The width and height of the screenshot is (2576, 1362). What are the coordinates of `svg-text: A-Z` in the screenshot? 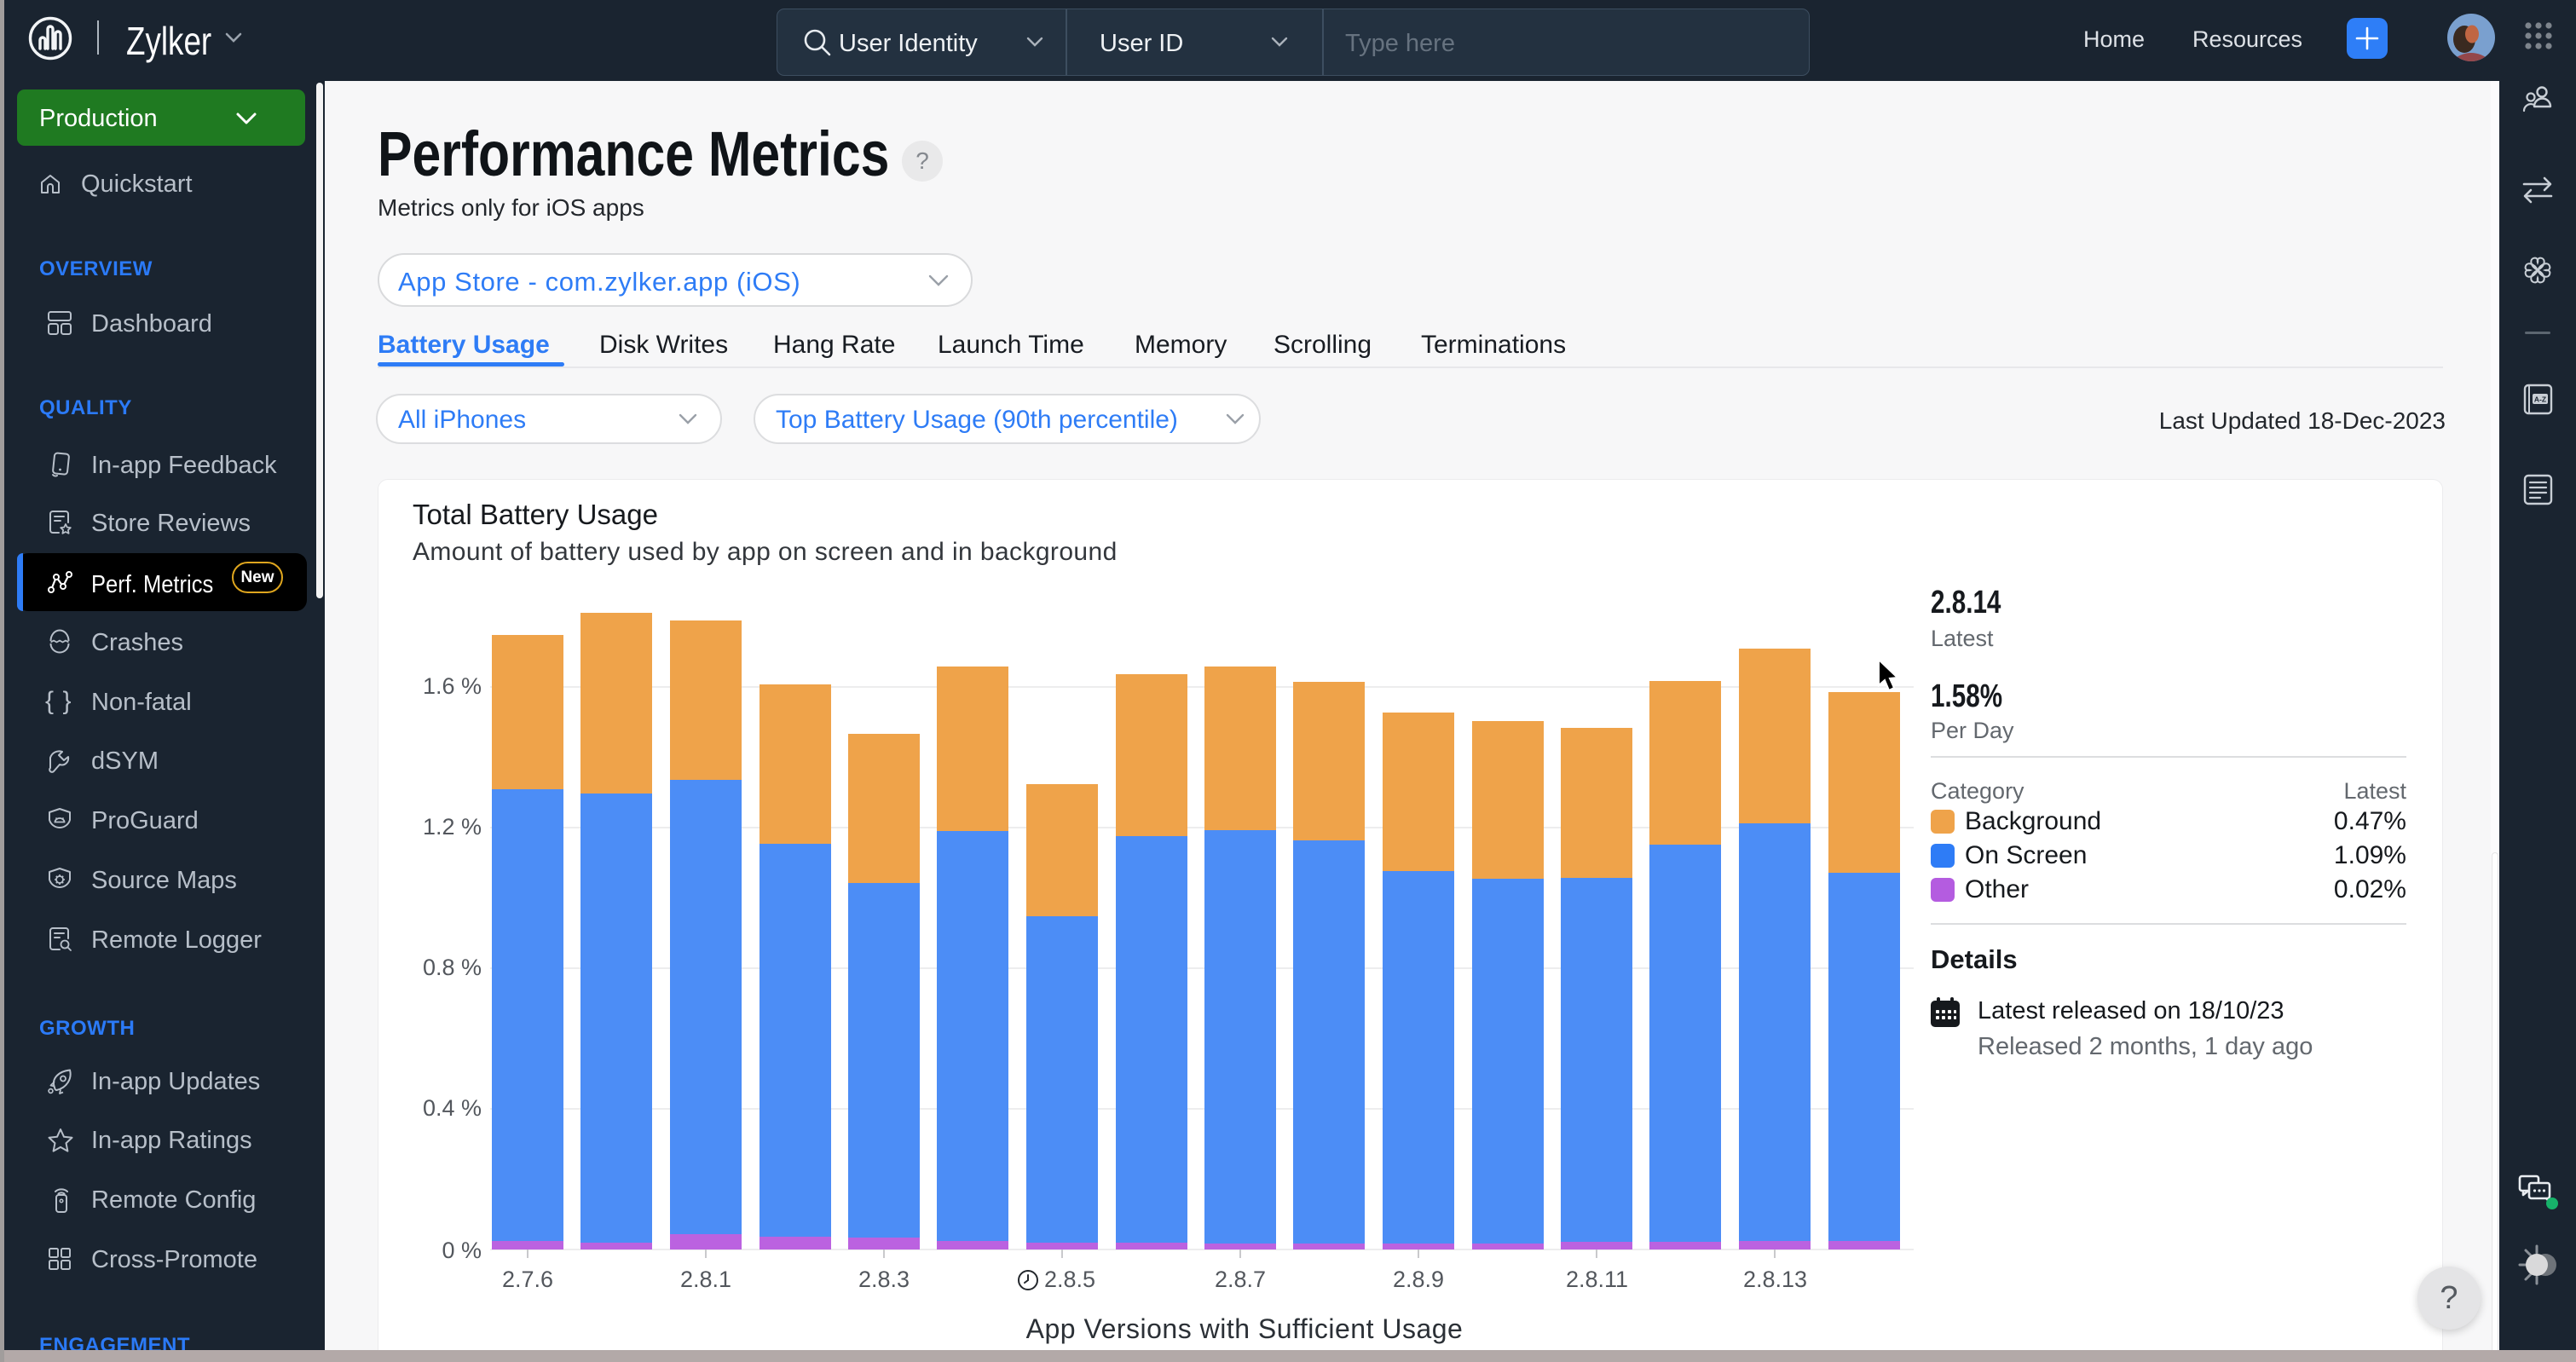 It's located at (2540, 400).